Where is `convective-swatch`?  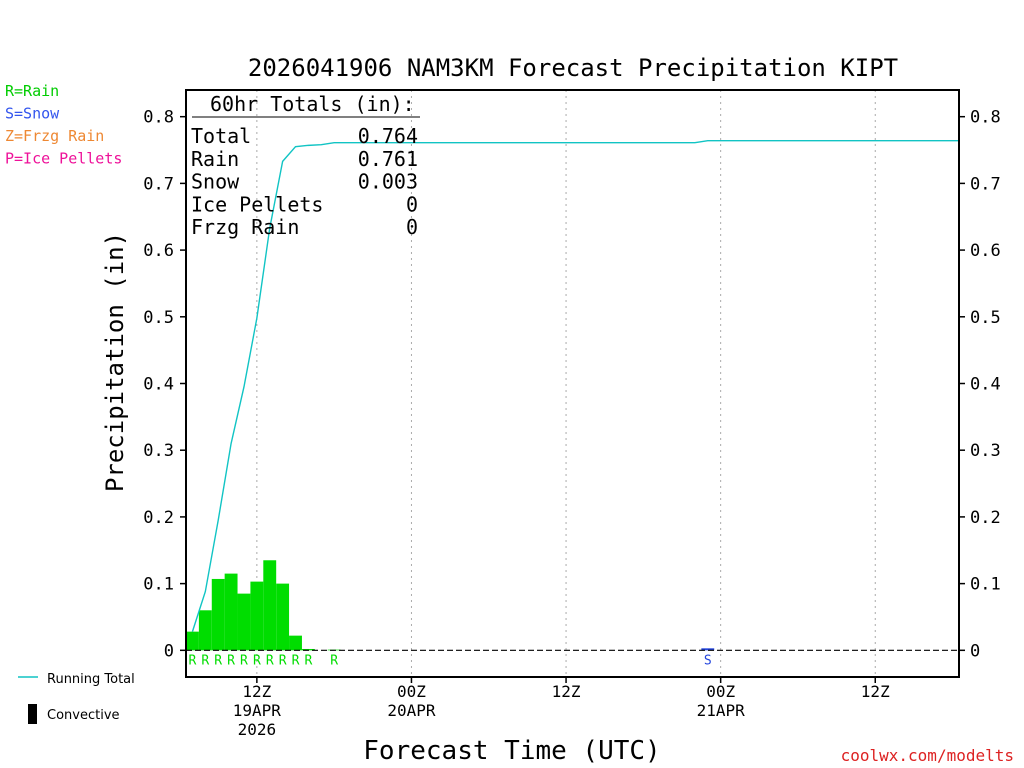
convective-swatch is located at coordinates (32, 714).